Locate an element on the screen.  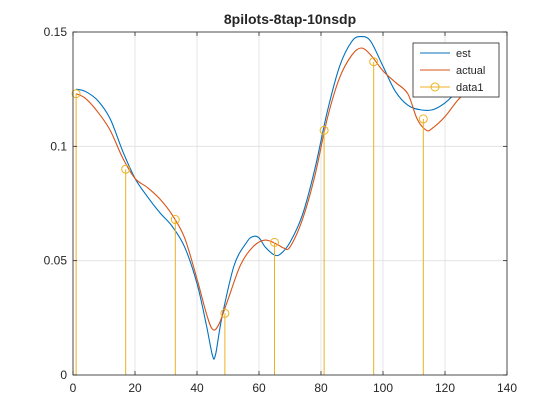
legend-entry-actual: actual is located at coordinates (452, 71).